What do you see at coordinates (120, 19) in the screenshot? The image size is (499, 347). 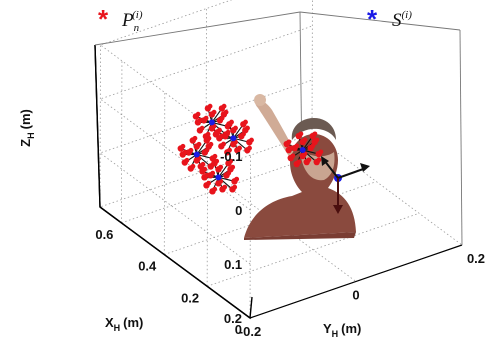 I see `legend-entry-p: * Pn(i)` at bounding box center [120, 19].